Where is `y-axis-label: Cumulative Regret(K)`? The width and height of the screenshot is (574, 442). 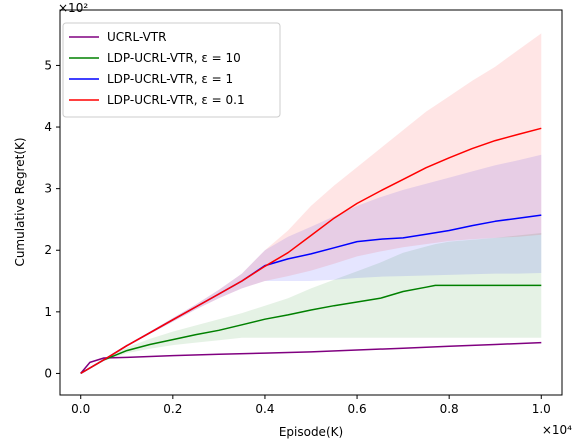 y-axis-label: Cumulative Regret(K) is located at coordinates (20, 201).